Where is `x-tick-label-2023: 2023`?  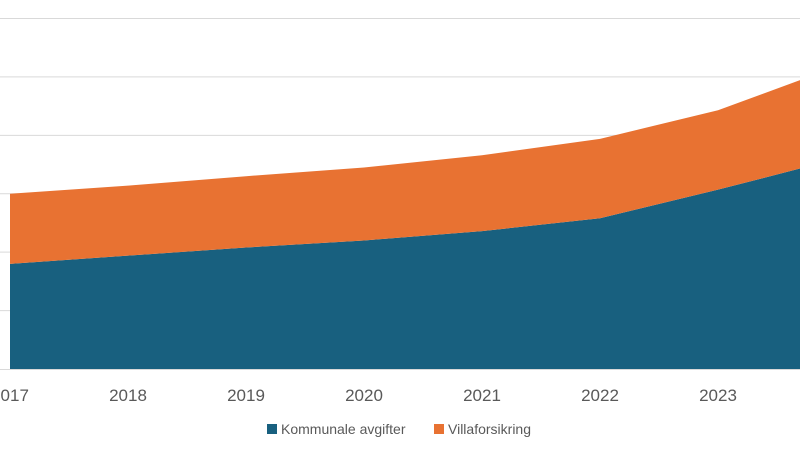 x-tick-label-2023: 2023 is located at coordinates (718, 395).